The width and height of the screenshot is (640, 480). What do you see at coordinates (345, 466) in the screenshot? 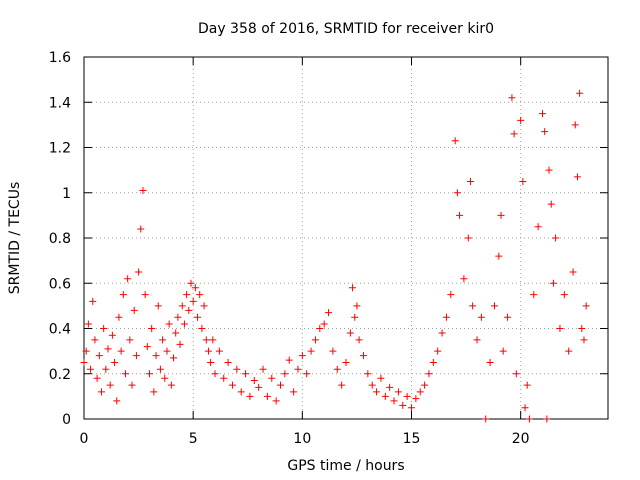
I see `x-axis-label: GPS time / hours` at bounding box center [345, 466].